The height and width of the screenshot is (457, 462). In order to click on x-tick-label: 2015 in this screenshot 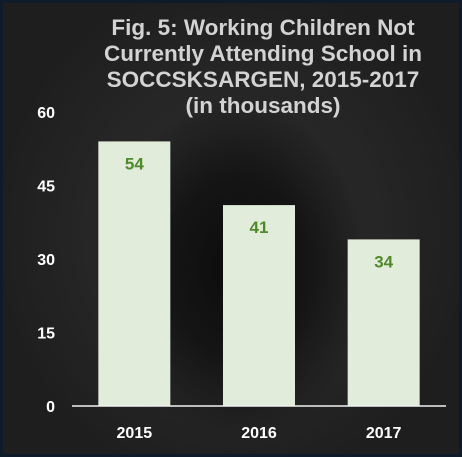, I will do `click(135, 433)`.